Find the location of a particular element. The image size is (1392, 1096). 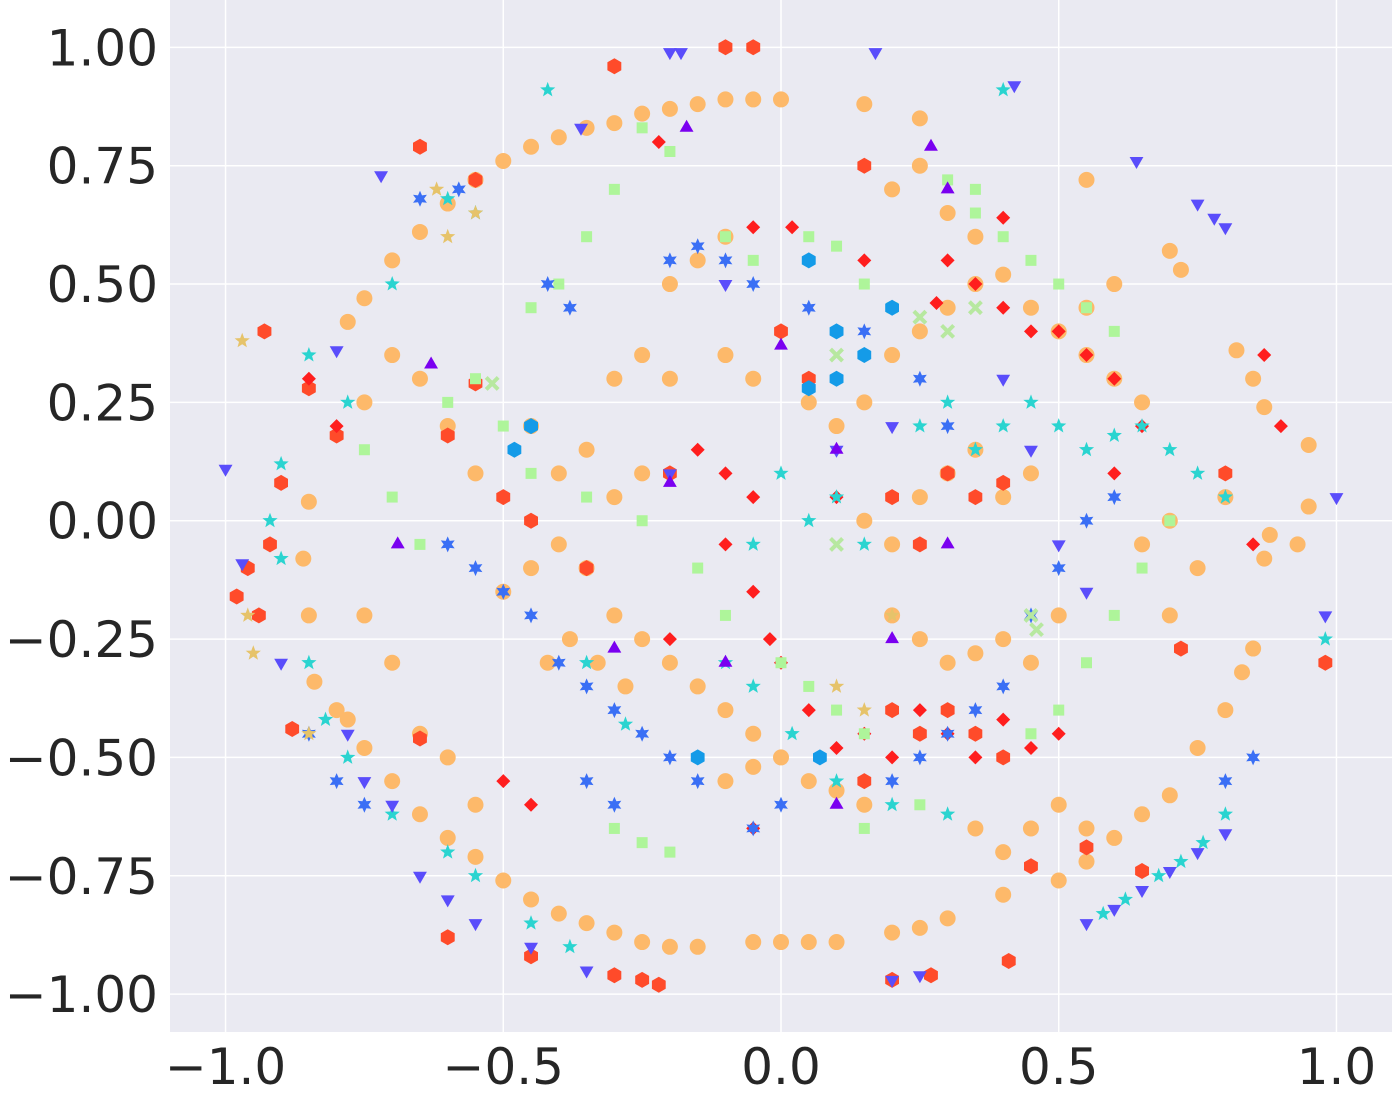

y-tick-label: 0.50 is located at coordinates (102, 285).